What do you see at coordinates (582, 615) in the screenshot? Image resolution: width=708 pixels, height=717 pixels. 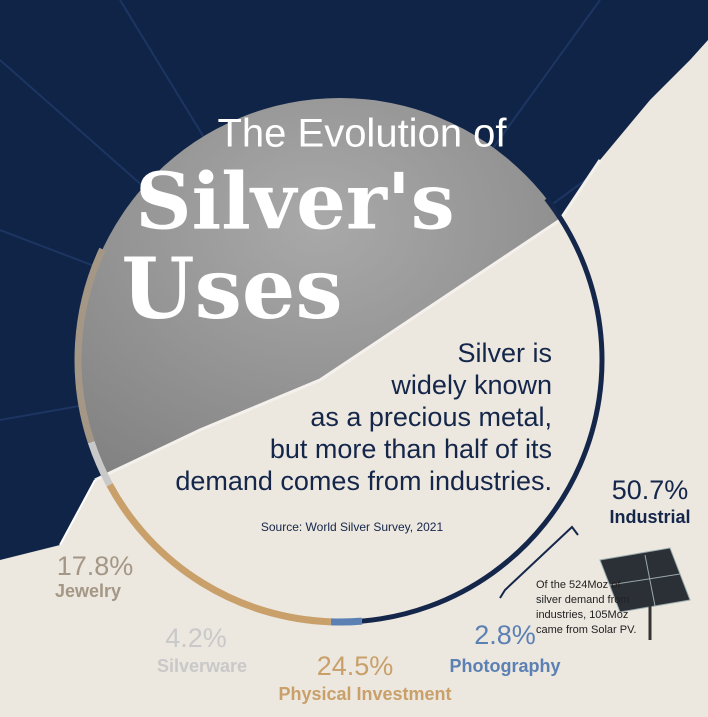 I see `note: industries, 105Moz` at bounding box center [582, 615].